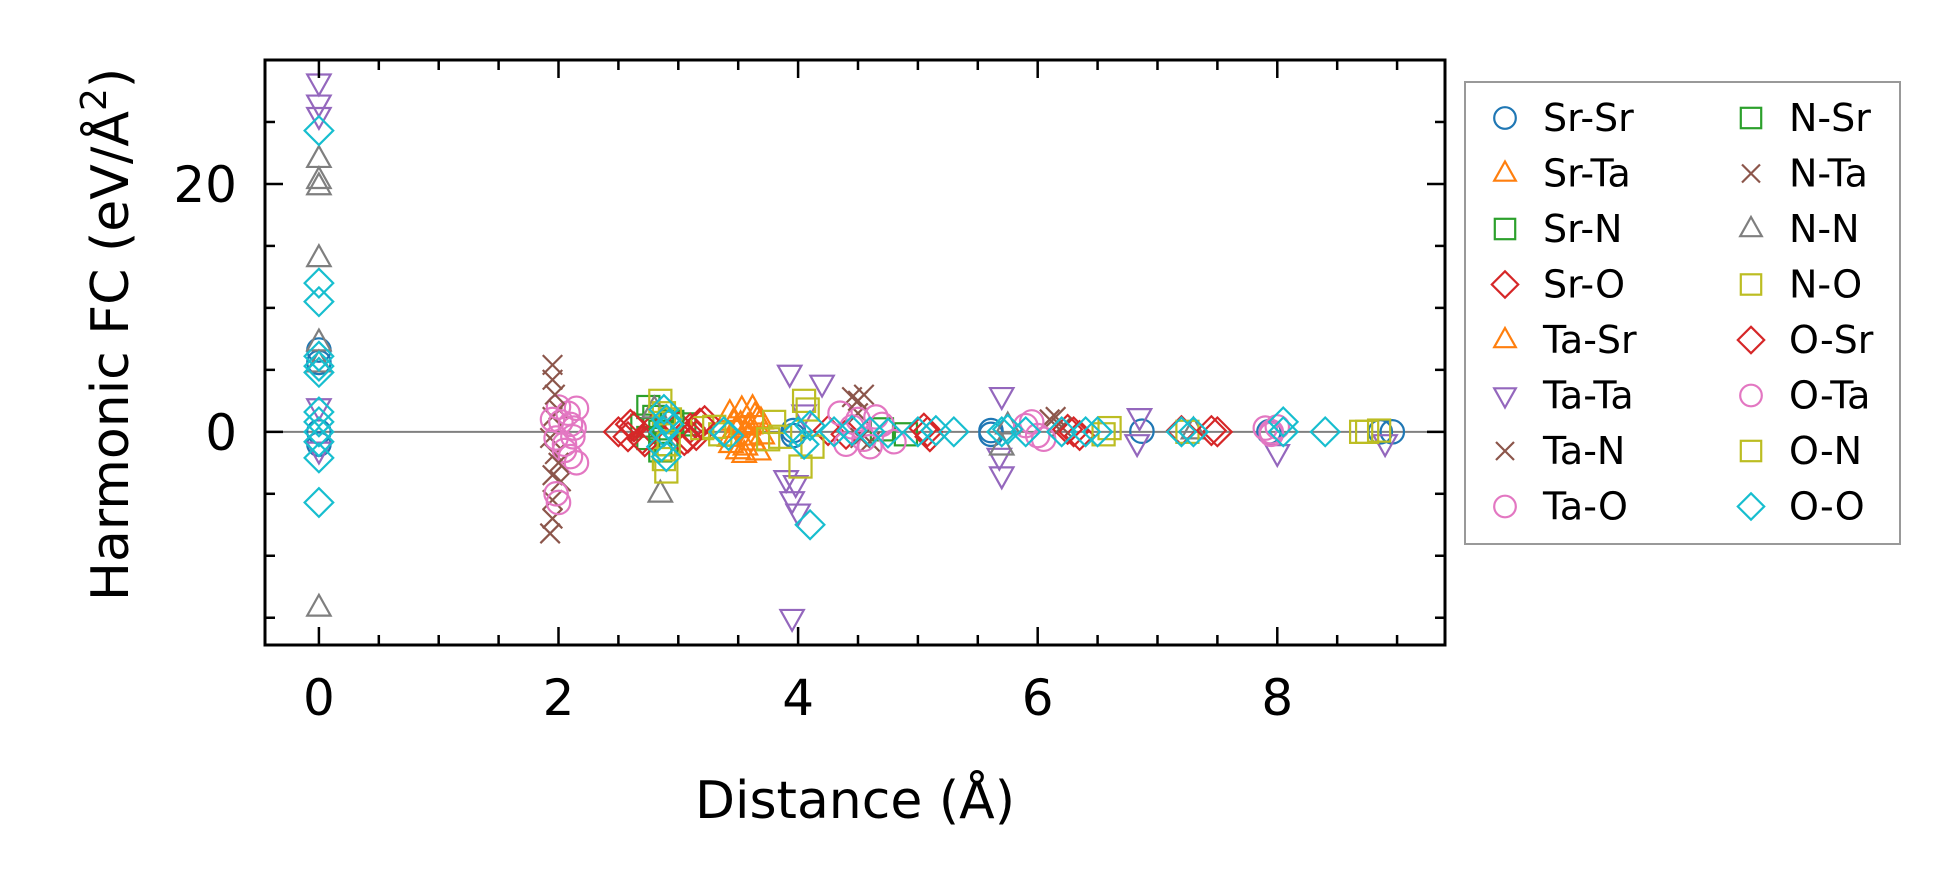 Image resolution: width=1934 pixels, height=883 pixels. I want to click on legend-item: Sr-Ta, so click(1561, 174).